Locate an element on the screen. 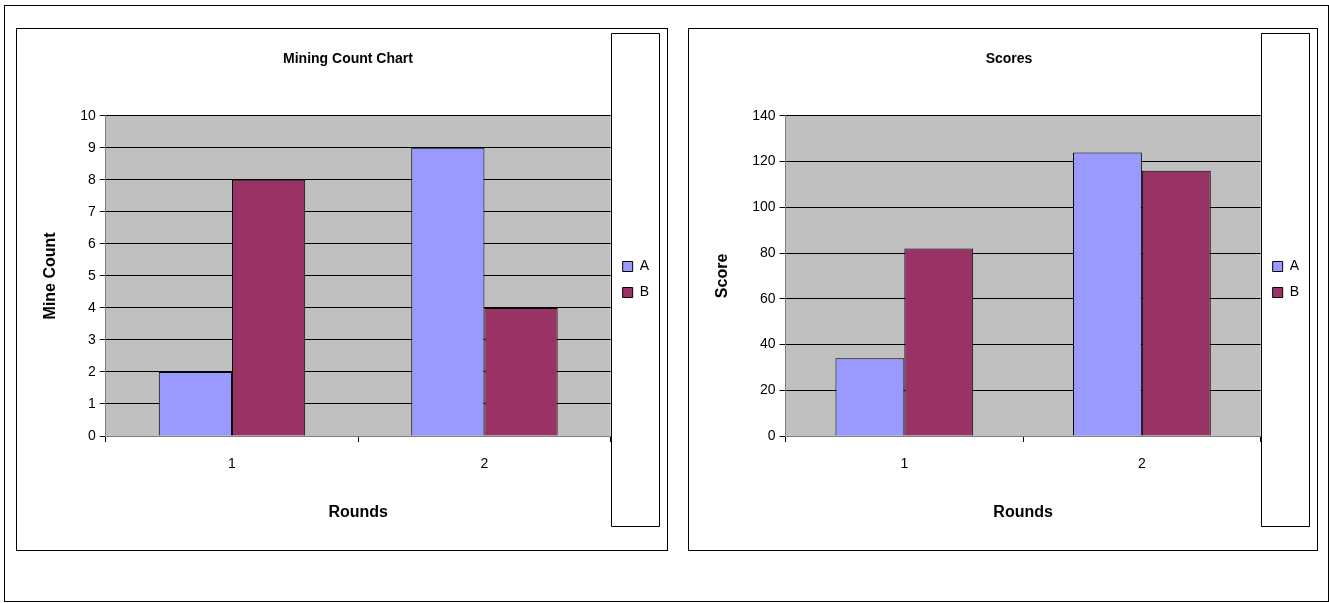  y-tick-label: 8 is located at coordinates (91, 178).